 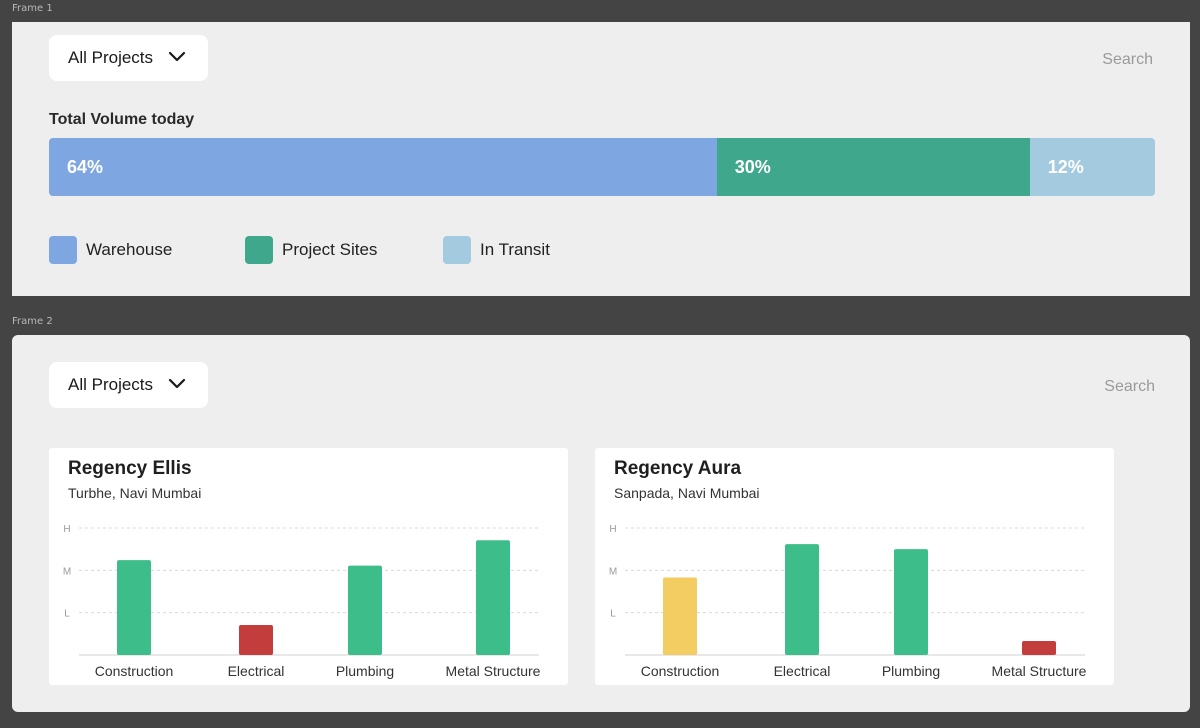 I want to click on legend-item-warehouse: Warehouse, so click(x=110, y=250).